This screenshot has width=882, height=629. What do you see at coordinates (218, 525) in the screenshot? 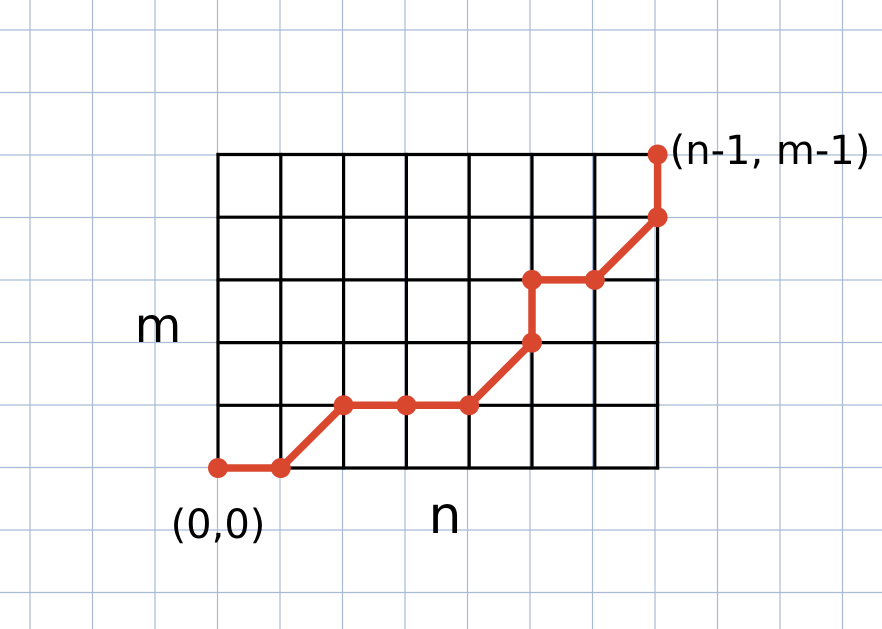
I see `start-label: (0,0)` at bounding box center [218, 525].